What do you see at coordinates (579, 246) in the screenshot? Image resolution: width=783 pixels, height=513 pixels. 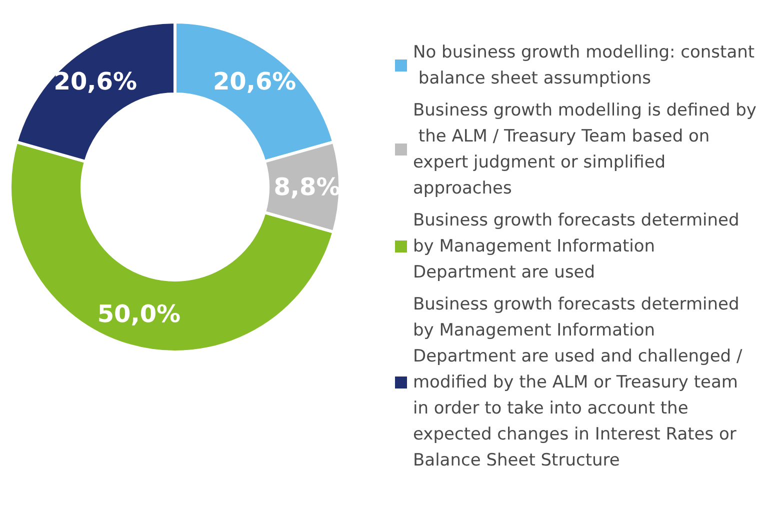 I see `legend-label: Business growth forecasts determined by Management Information Department are used` at bounding box center [579, 246].